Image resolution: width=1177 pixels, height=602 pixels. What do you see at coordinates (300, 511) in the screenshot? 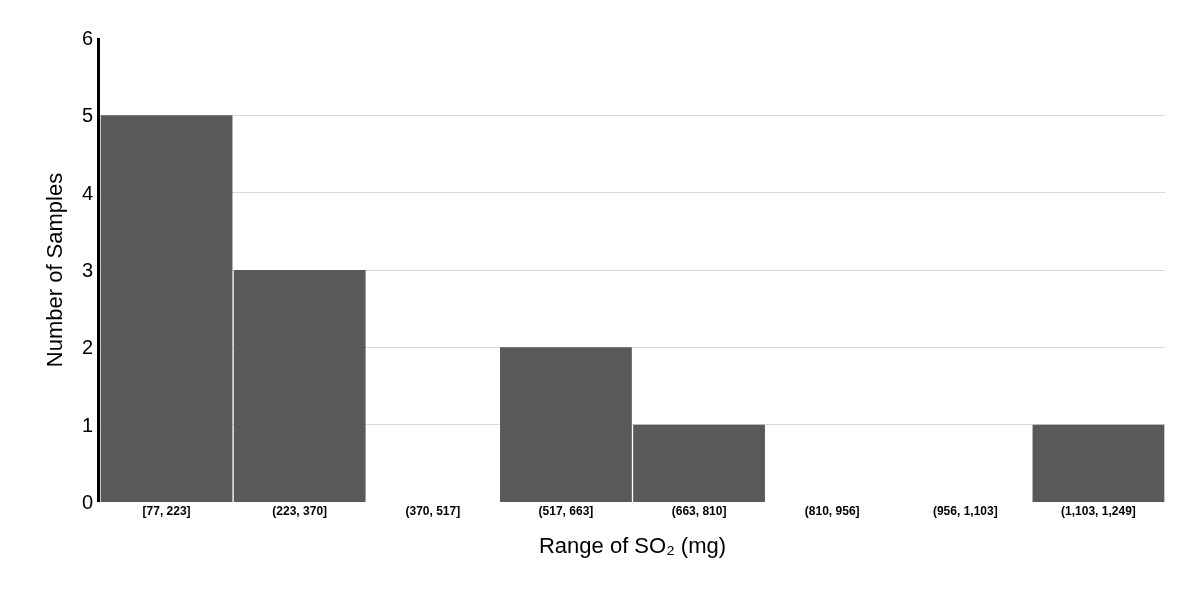
I see `x-tick-label: (223, 370]` at bounding box center [300, 511].